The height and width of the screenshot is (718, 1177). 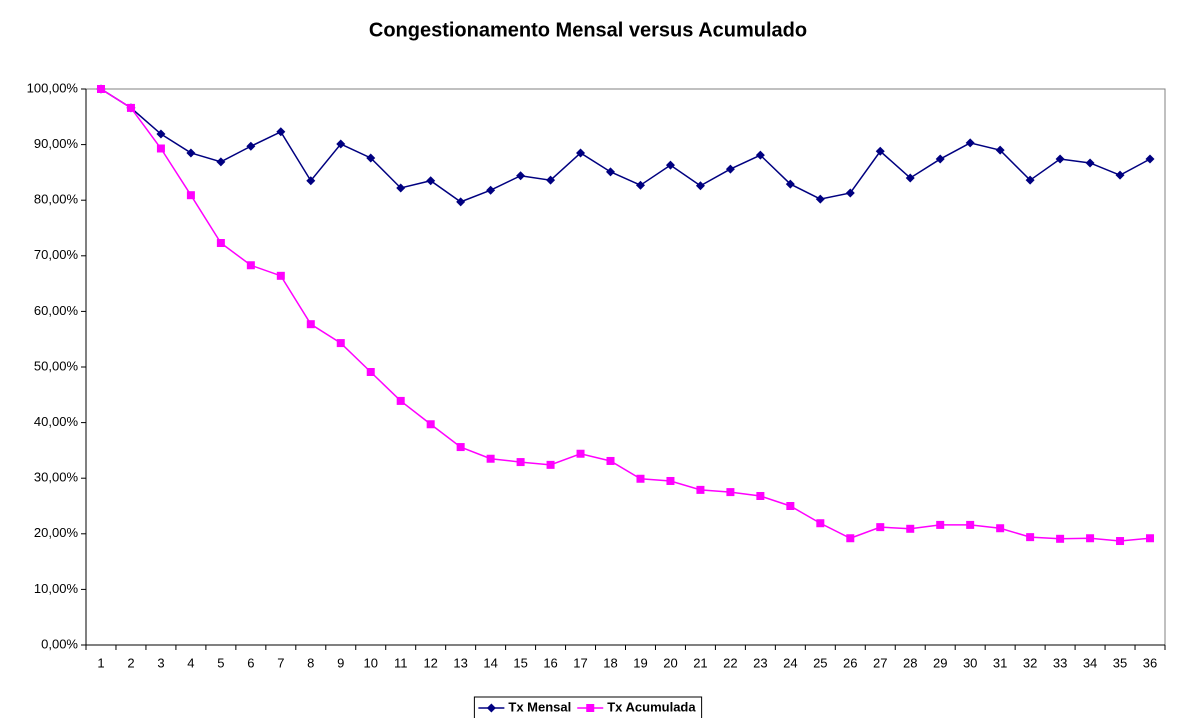 What do you see at coordinates (820, 662) in the screenshot?
I see `x-tick-label: 25` at bounding box center [820, 662].